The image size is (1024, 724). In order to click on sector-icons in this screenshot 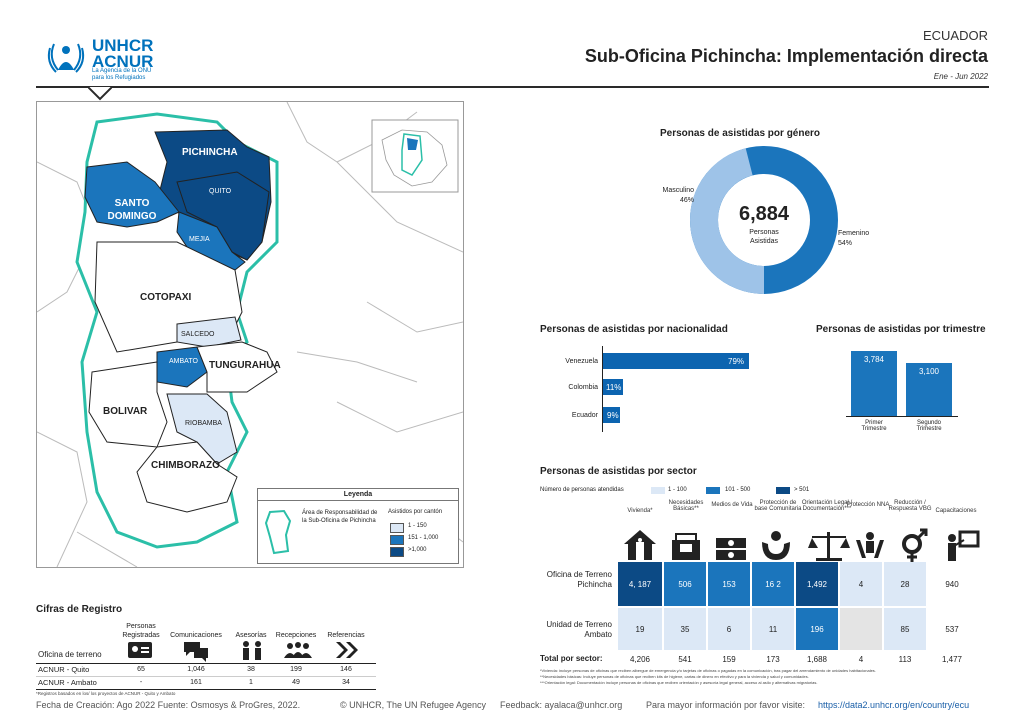, I will do `click(802, 545)`.